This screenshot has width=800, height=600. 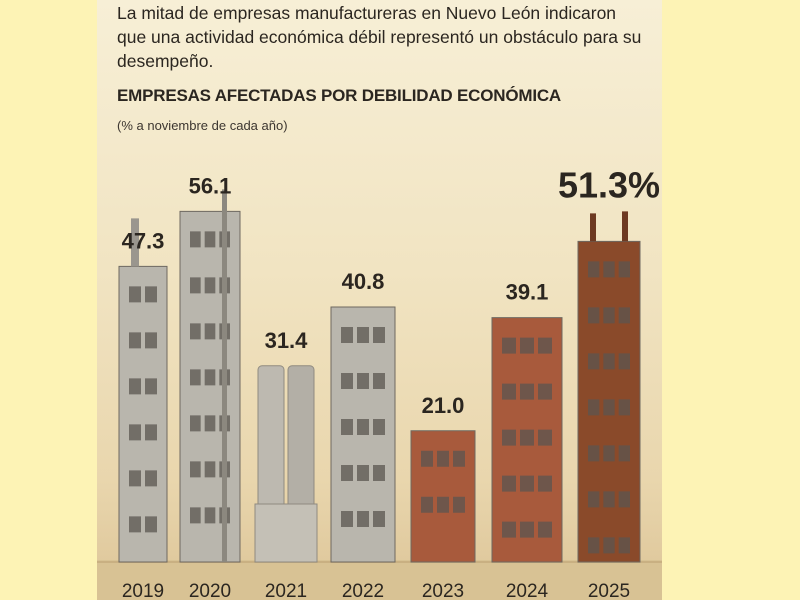 I want to click on year-label-2019: 2019, so click(x=143, y=590).